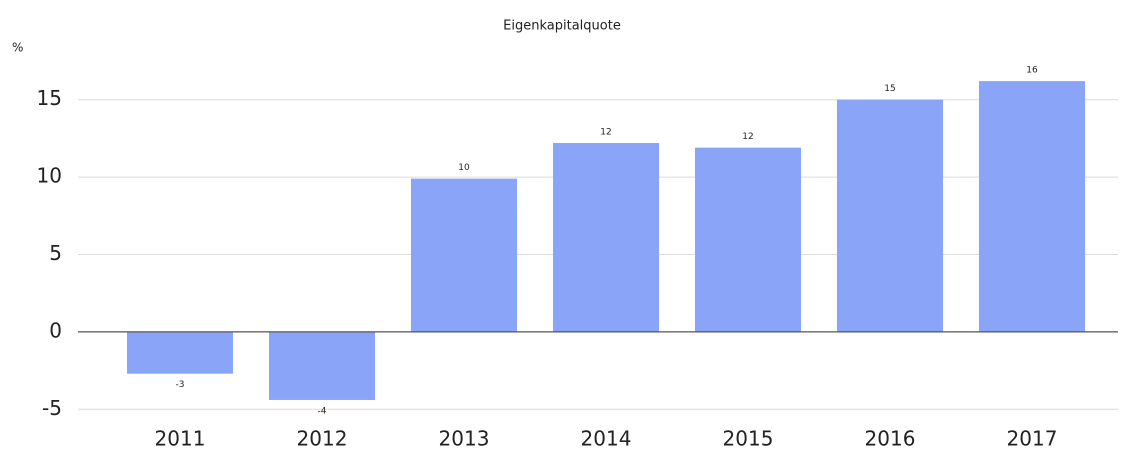  I want to click on x-tick-label: 2013, so click(464, 439).